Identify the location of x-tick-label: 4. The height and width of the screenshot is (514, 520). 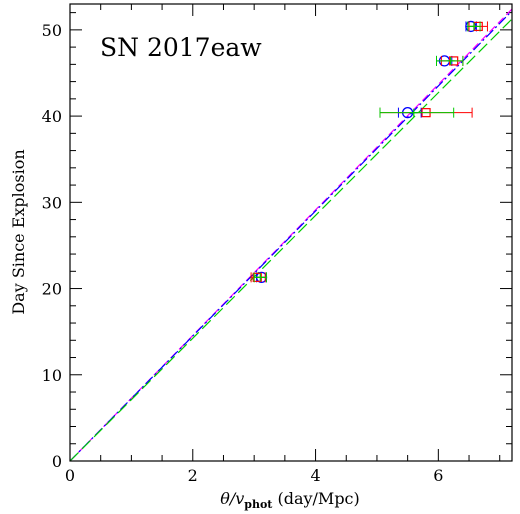
(315, 475).